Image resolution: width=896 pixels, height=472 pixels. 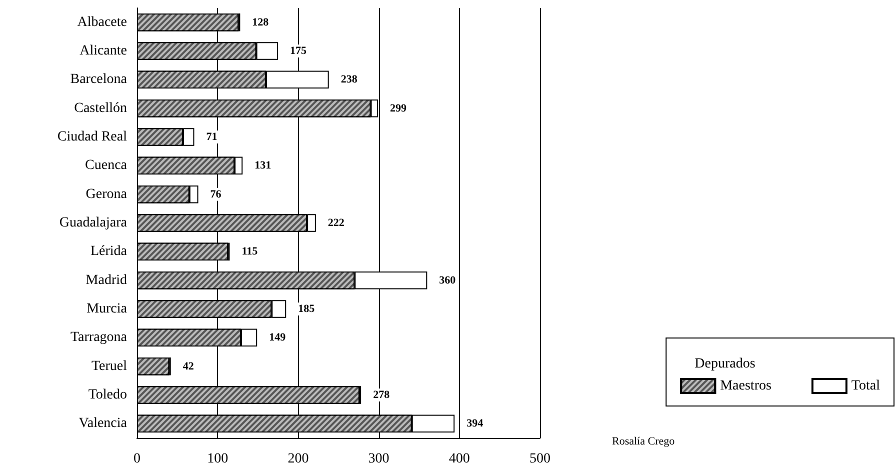 I want to click on x-tick-label: 500, so click(x=540, y=459).